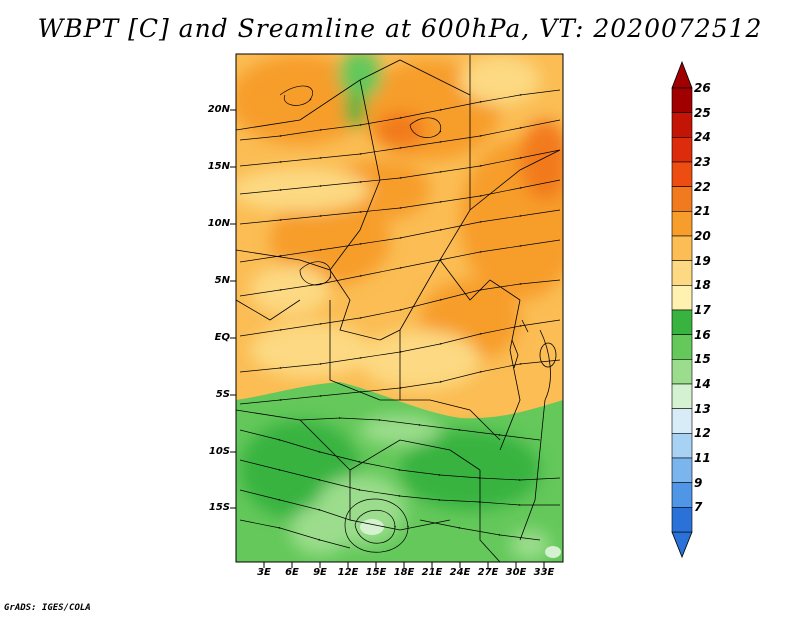 This screenshot has height=618, width=800. Describe the element at coordinates (404, 572) in the screenshot. I see `lon-label-18e: 18E` at that location.